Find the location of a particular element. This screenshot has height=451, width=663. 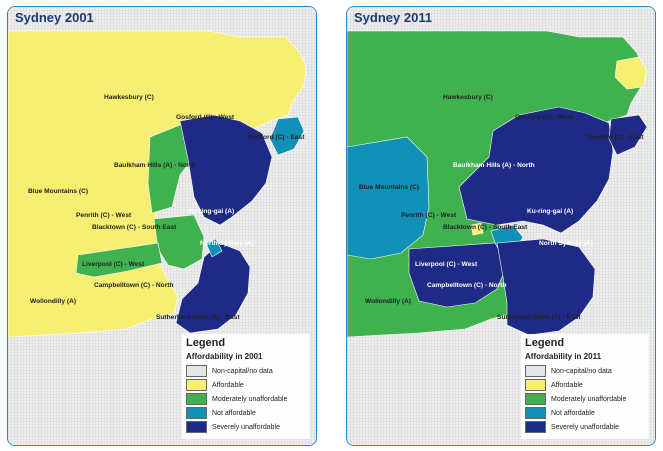

region-blue-mountains is located at coordinates (388, 198).